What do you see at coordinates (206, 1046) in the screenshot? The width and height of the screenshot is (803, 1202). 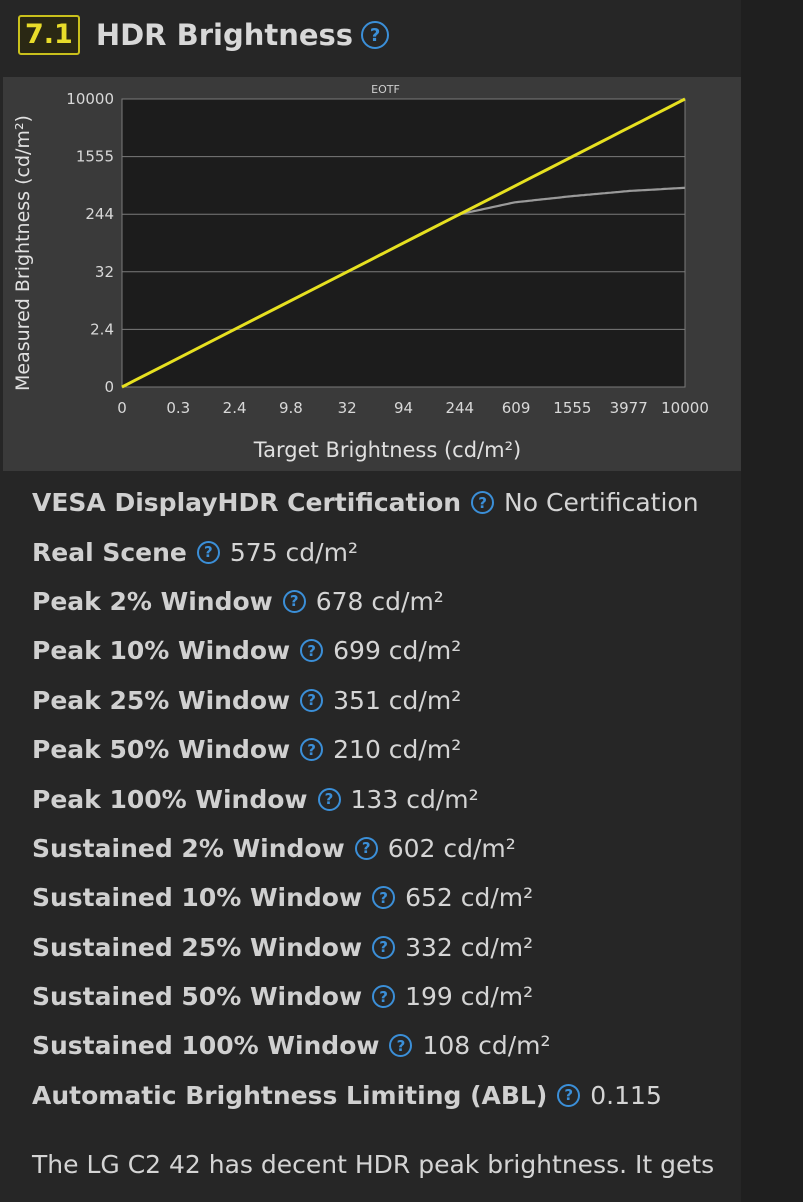 I see `spec-label: Sustained 100% Window` at bounding box center [206, 1046].